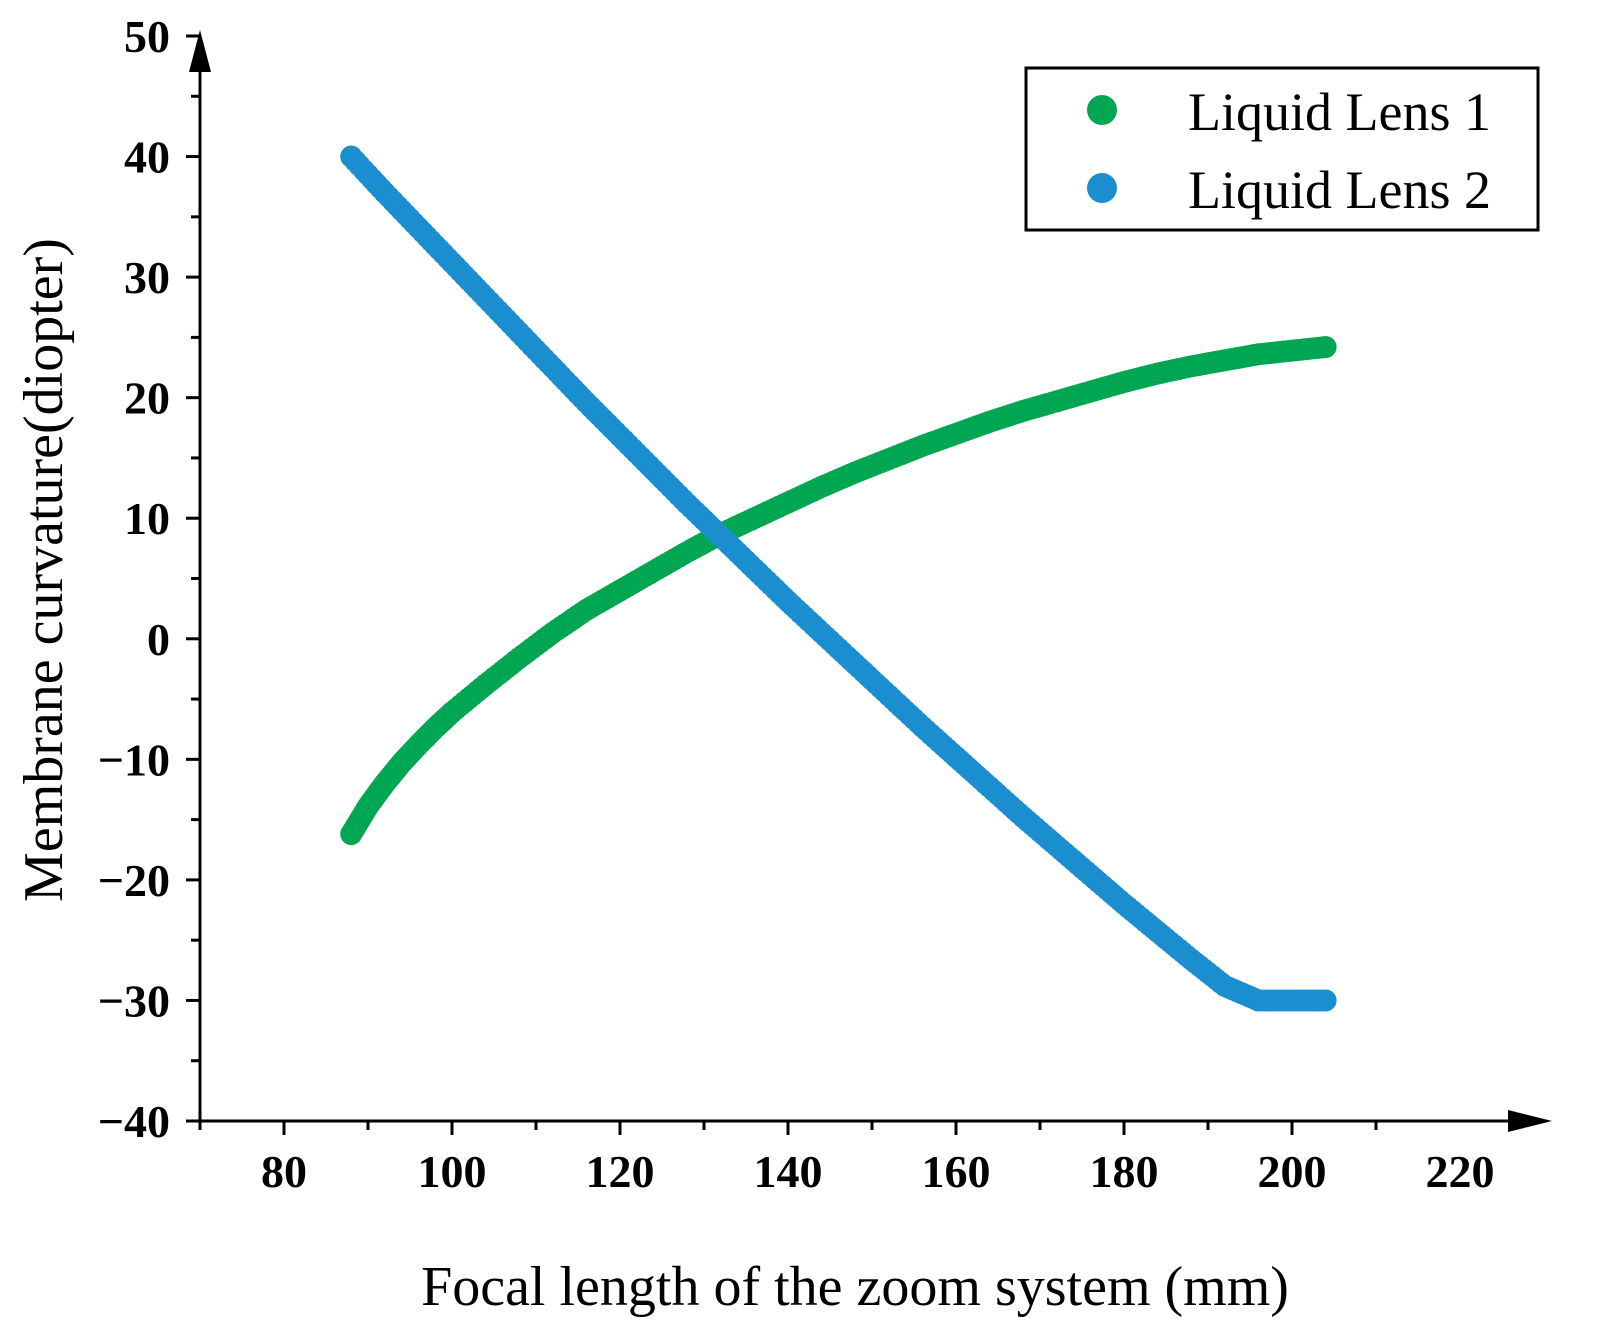 This screenshot has height=1328, width=1601. Describe the element at coordinates (158, 639) in the screenshot. I see `y-tick-label: 0` at that location.